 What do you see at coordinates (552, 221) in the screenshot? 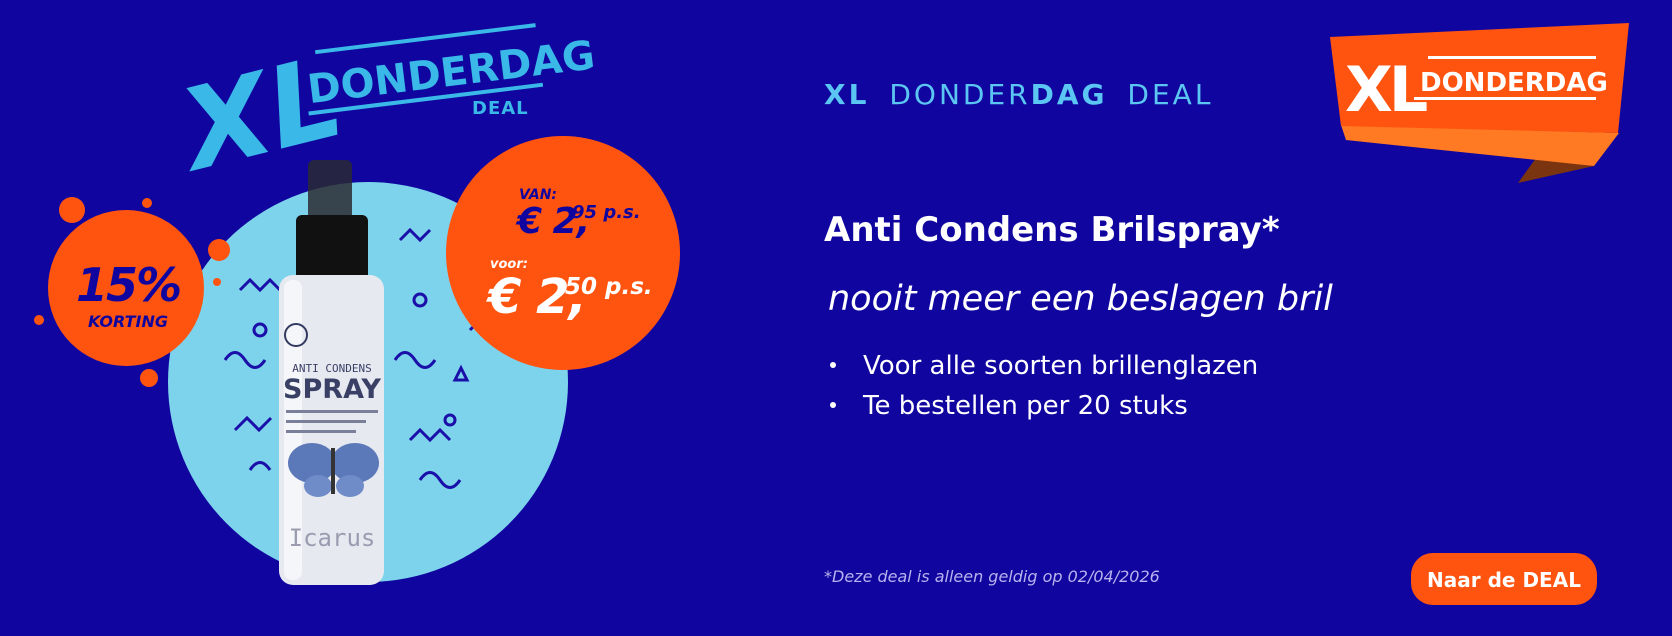
I see `price-from-euro: € 2,` at bounding box center [552, 221].